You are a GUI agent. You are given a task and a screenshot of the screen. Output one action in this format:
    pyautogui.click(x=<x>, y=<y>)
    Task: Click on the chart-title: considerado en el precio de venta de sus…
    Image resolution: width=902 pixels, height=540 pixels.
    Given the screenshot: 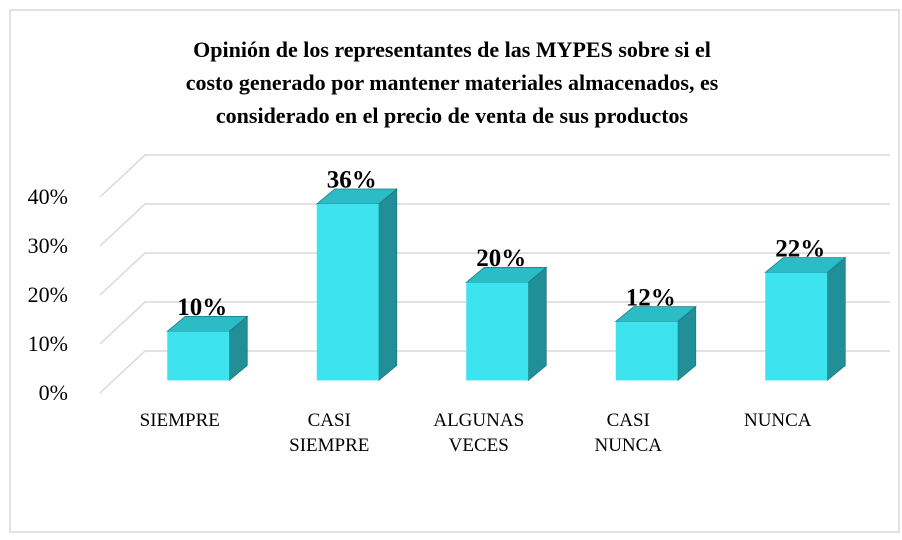 What is the action you would take?
    pyautogui.click(x=452, y=115)
    